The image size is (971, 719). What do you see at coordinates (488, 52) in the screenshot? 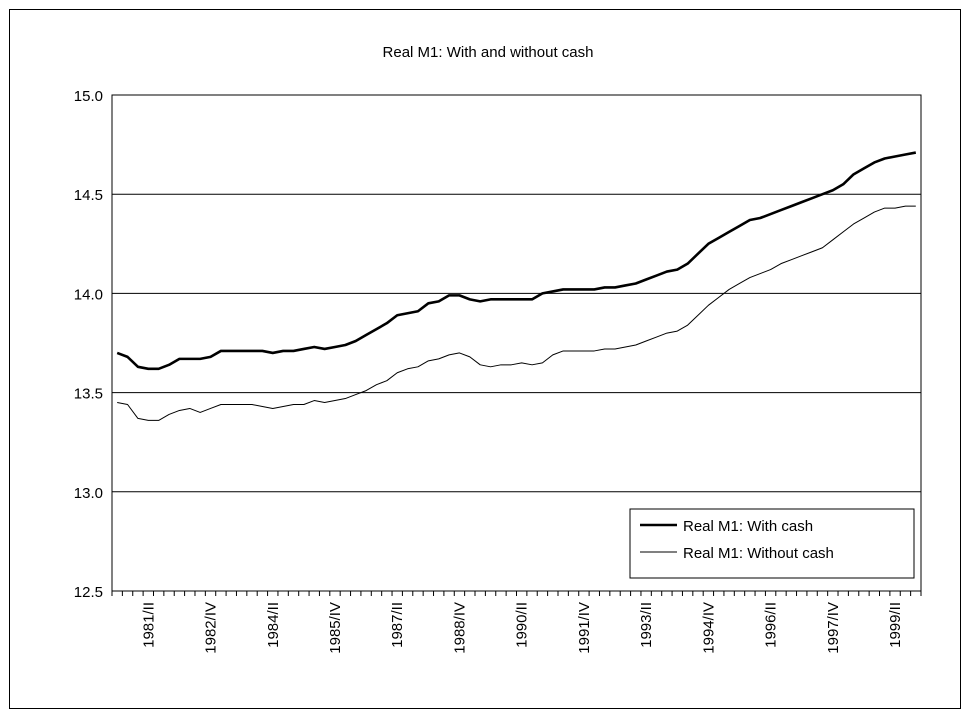
I see `chart-title: Real M1: With and without cash` at bounding box center [488, 52].